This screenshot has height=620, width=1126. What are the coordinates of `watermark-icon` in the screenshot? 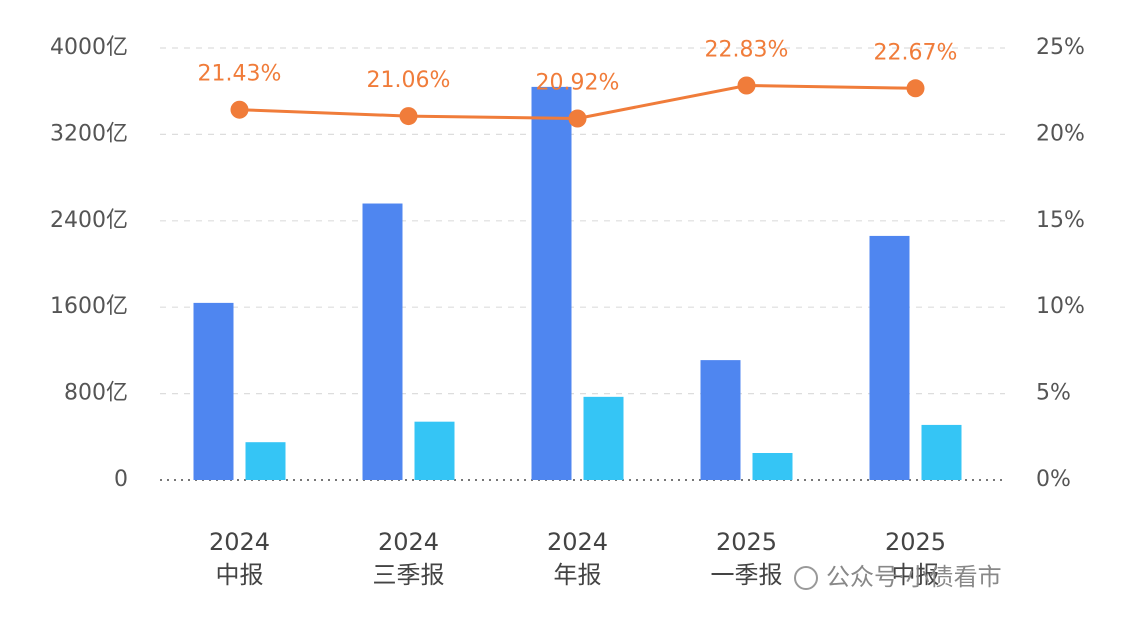 It's located at (806, 578).